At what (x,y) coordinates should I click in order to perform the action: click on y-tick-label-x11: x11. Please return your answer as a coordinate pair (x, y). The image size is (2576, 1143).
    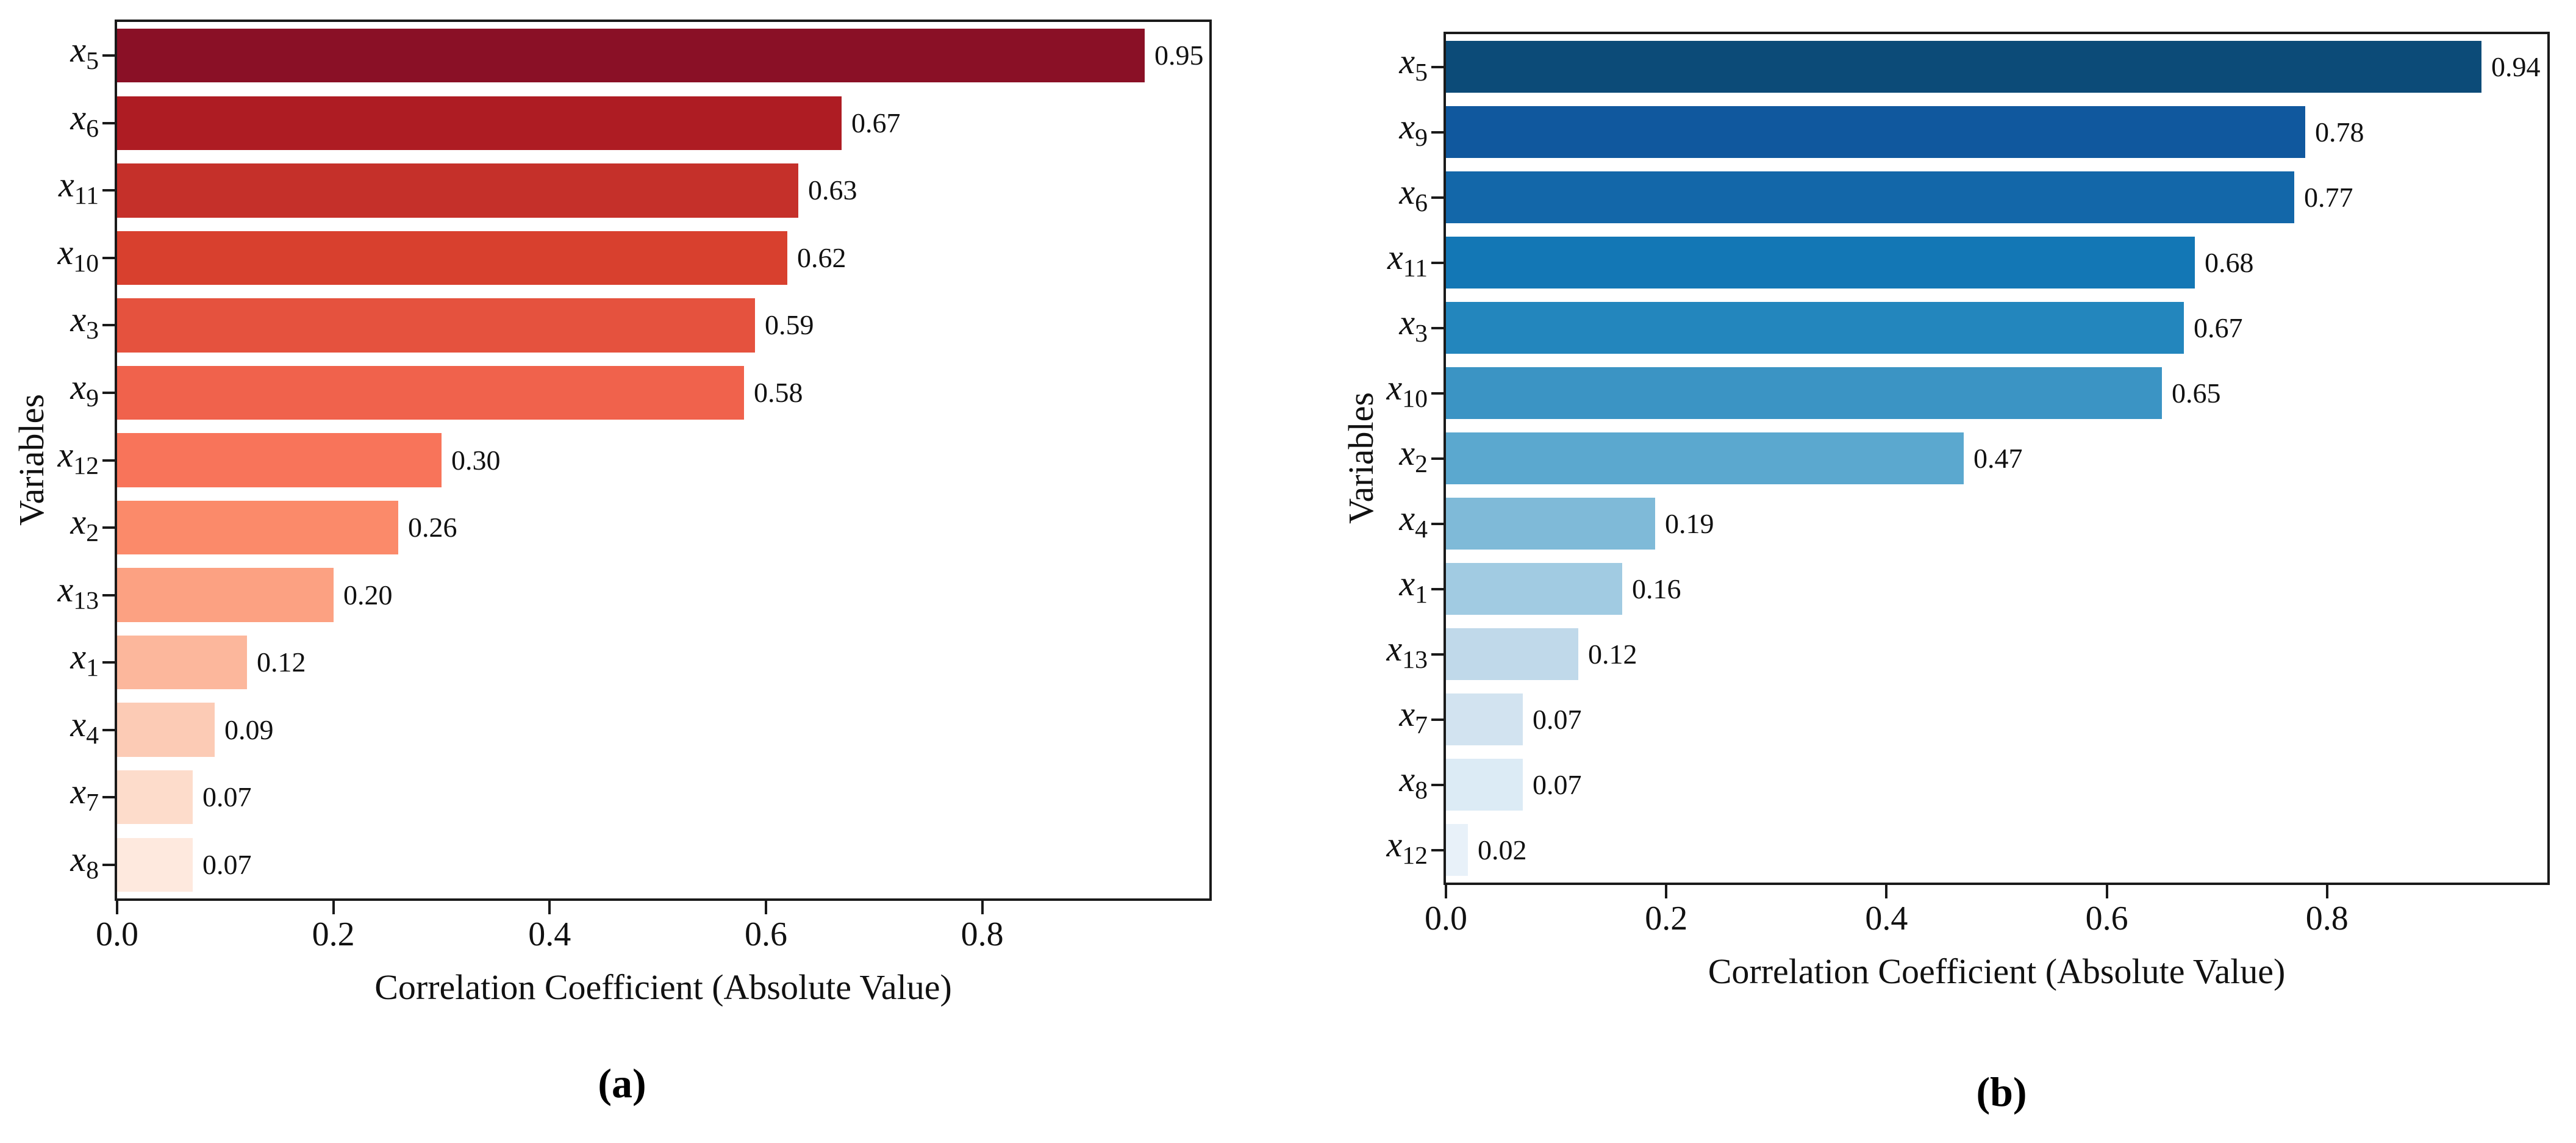
    Looking at the image, I should click on (1306, 261).